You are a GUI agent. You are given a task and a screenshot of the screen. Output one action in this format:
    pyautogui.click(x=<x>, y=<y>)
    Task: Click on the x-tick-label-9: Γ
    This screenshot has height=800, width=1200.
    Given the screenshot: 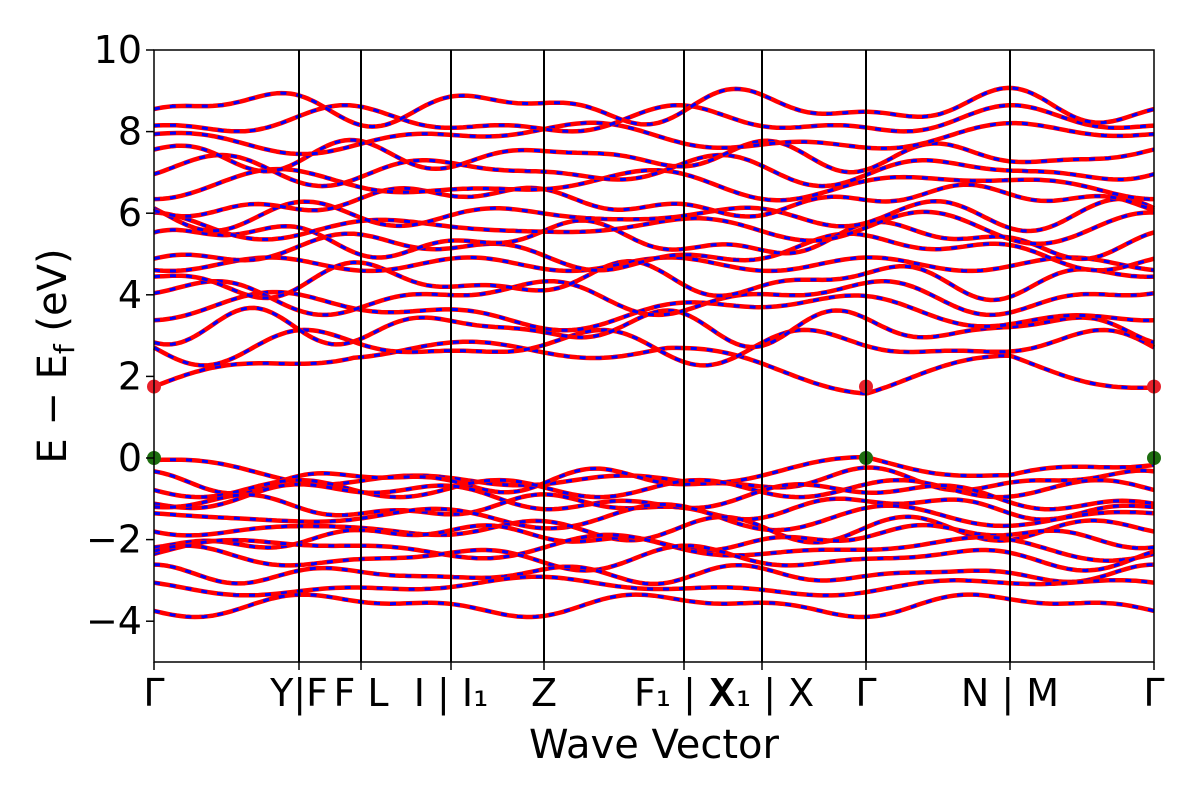 What is the action you would take?
    pyautogui.click(x=1153, y=693)
    